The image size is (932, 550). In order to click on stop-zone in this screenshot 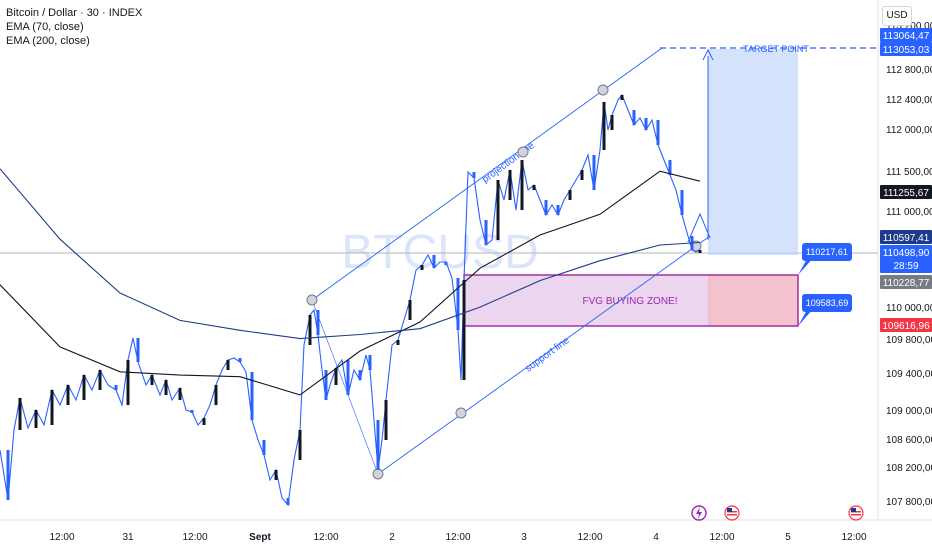, I will do `click(753, 300)`.